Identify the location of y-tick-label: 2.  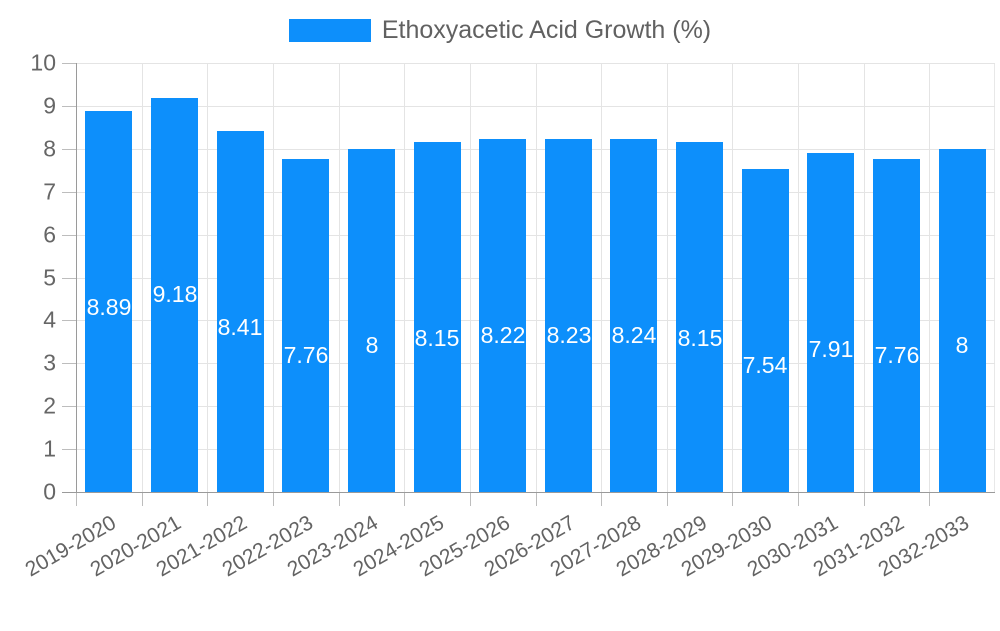
(49, 405).